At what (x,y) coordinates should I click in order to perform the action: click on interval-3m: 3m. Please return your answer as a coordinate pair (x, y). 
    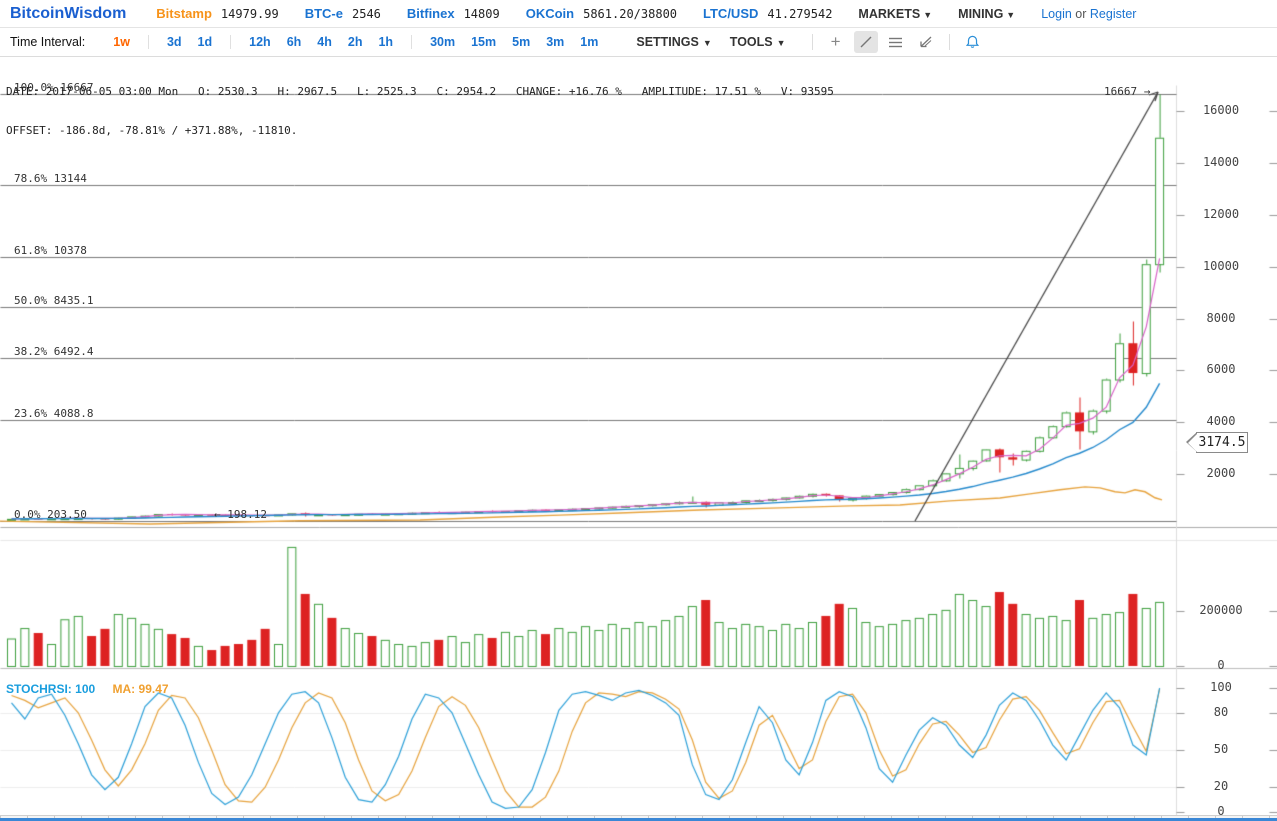
    Looking at the image, I should click on (555, 42).